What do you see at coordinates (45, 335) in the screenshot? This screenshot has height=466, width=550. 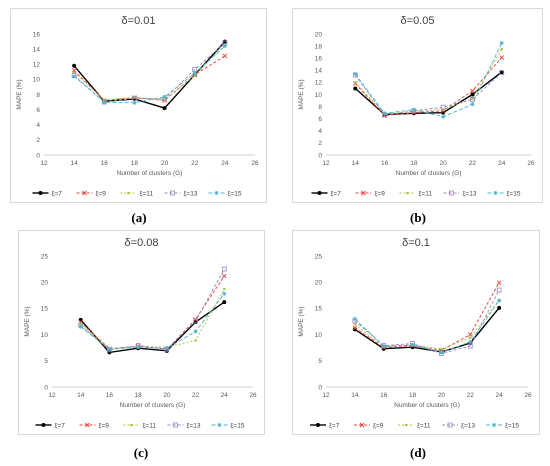 I see `y-tick-label: 10` at bounding box center [45, 335].